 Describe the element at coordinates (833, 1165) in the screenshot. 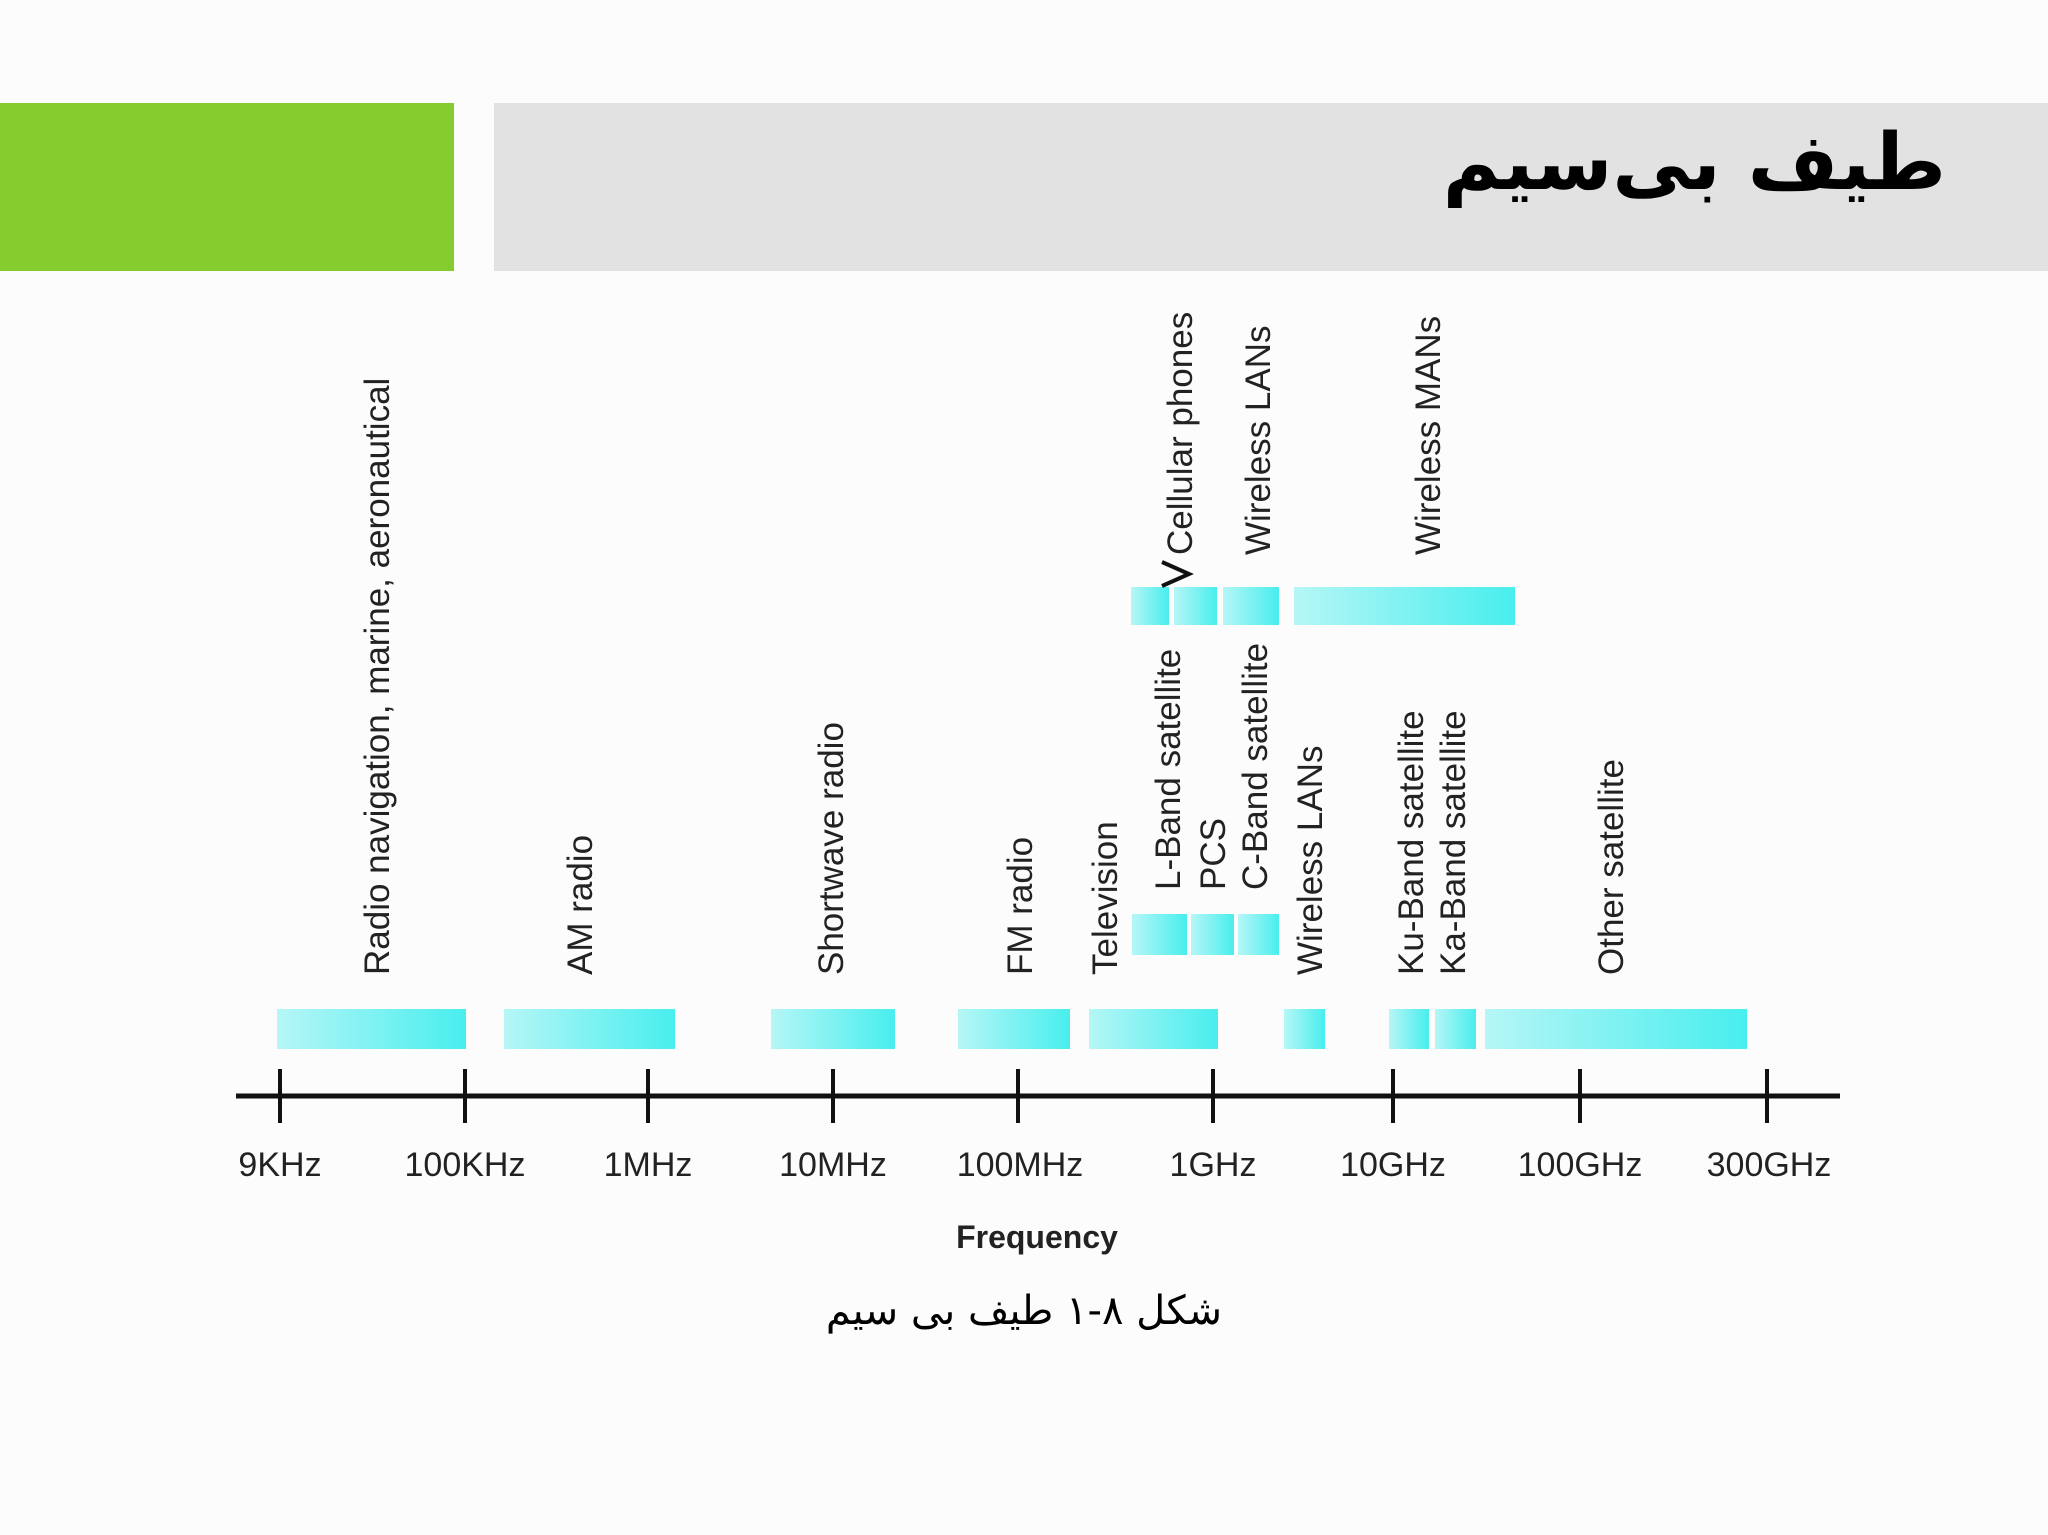

I see `tick-label: 10MHz` at that location.